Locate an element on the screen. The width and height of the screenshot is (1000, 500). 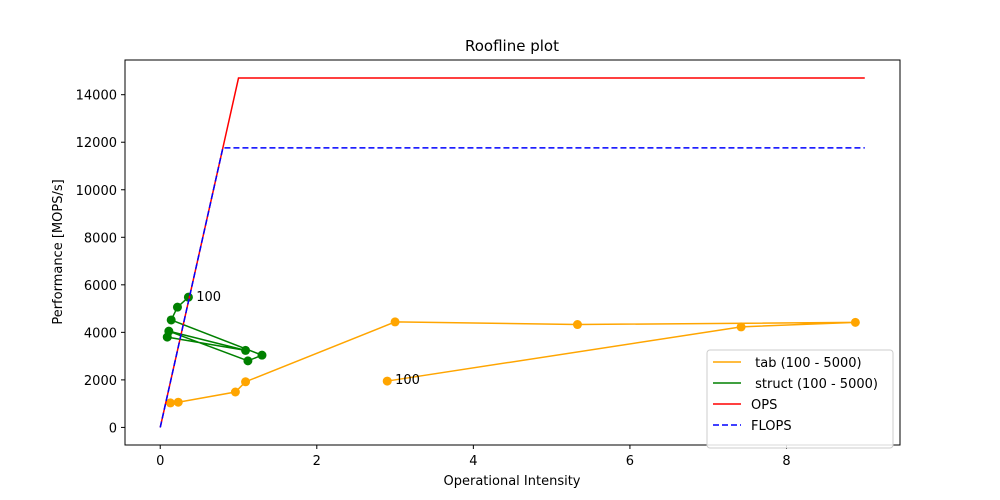
legend-label-struct-100-5000: struct (100 - 5000) is located at coordinates (814, 384).